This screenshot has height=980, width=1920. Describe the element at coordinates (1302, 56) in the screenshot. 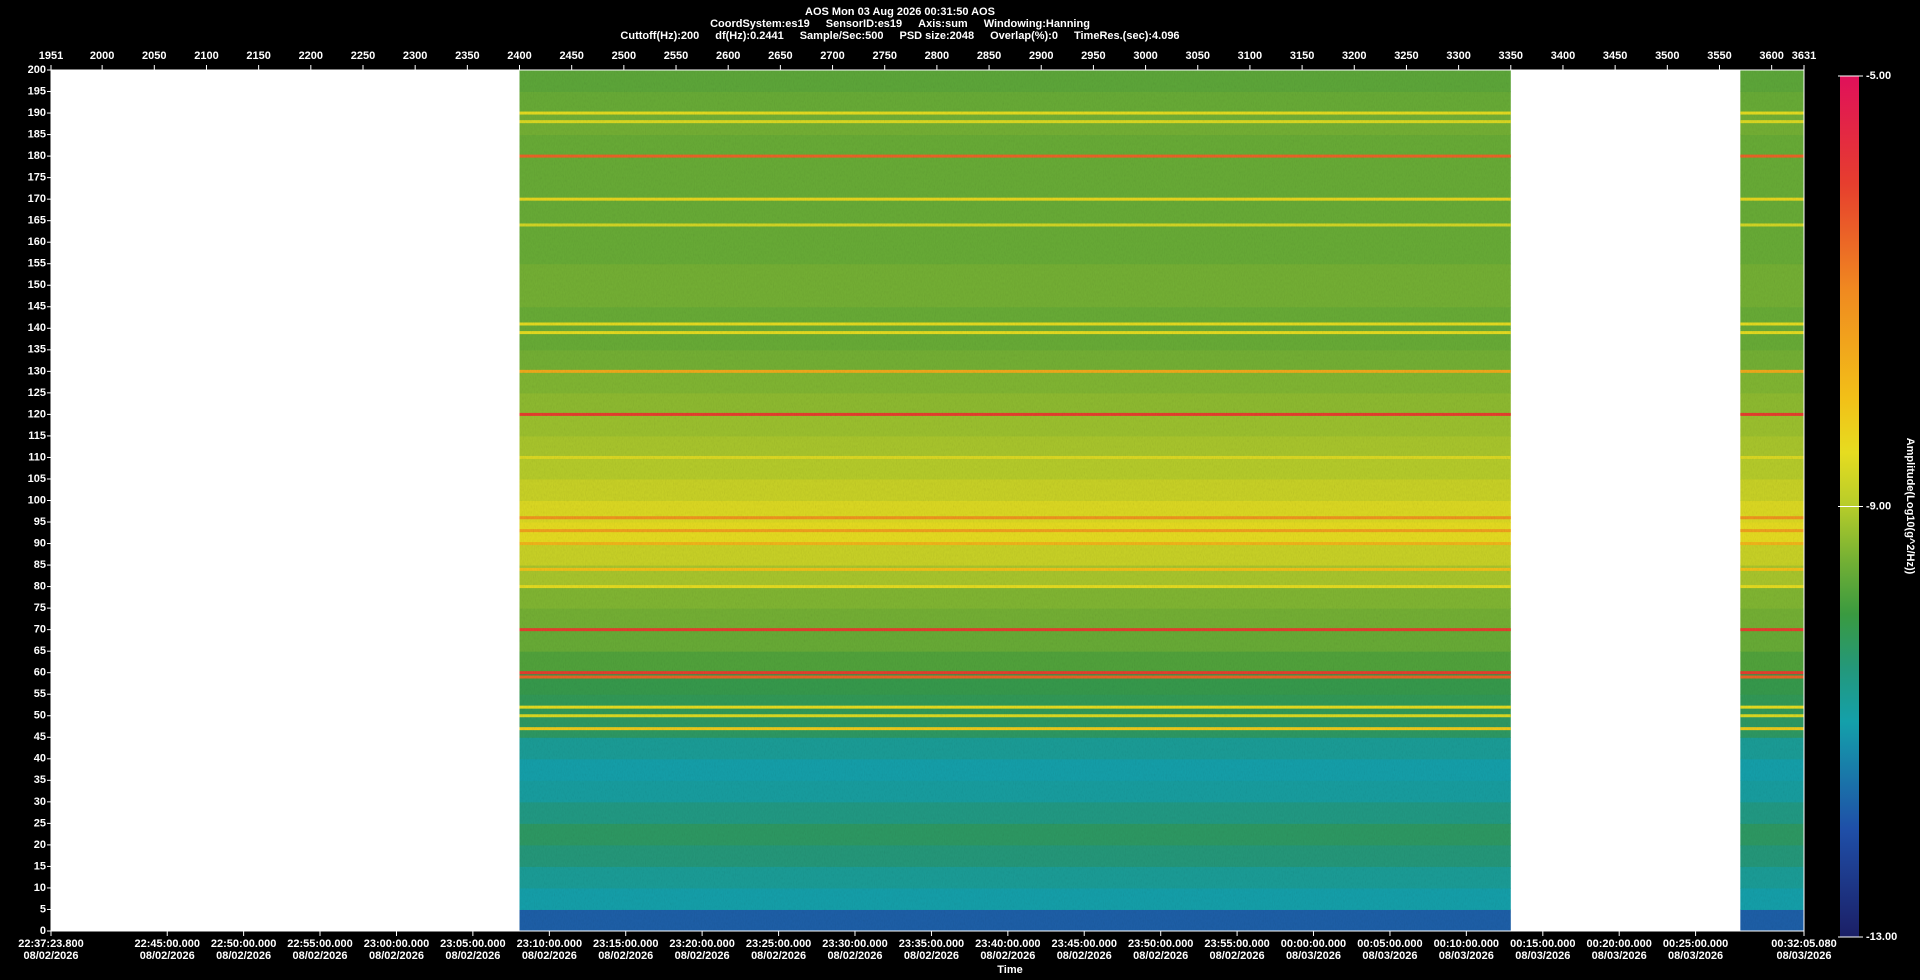

I see `x-tick-label: 3150` at that location.